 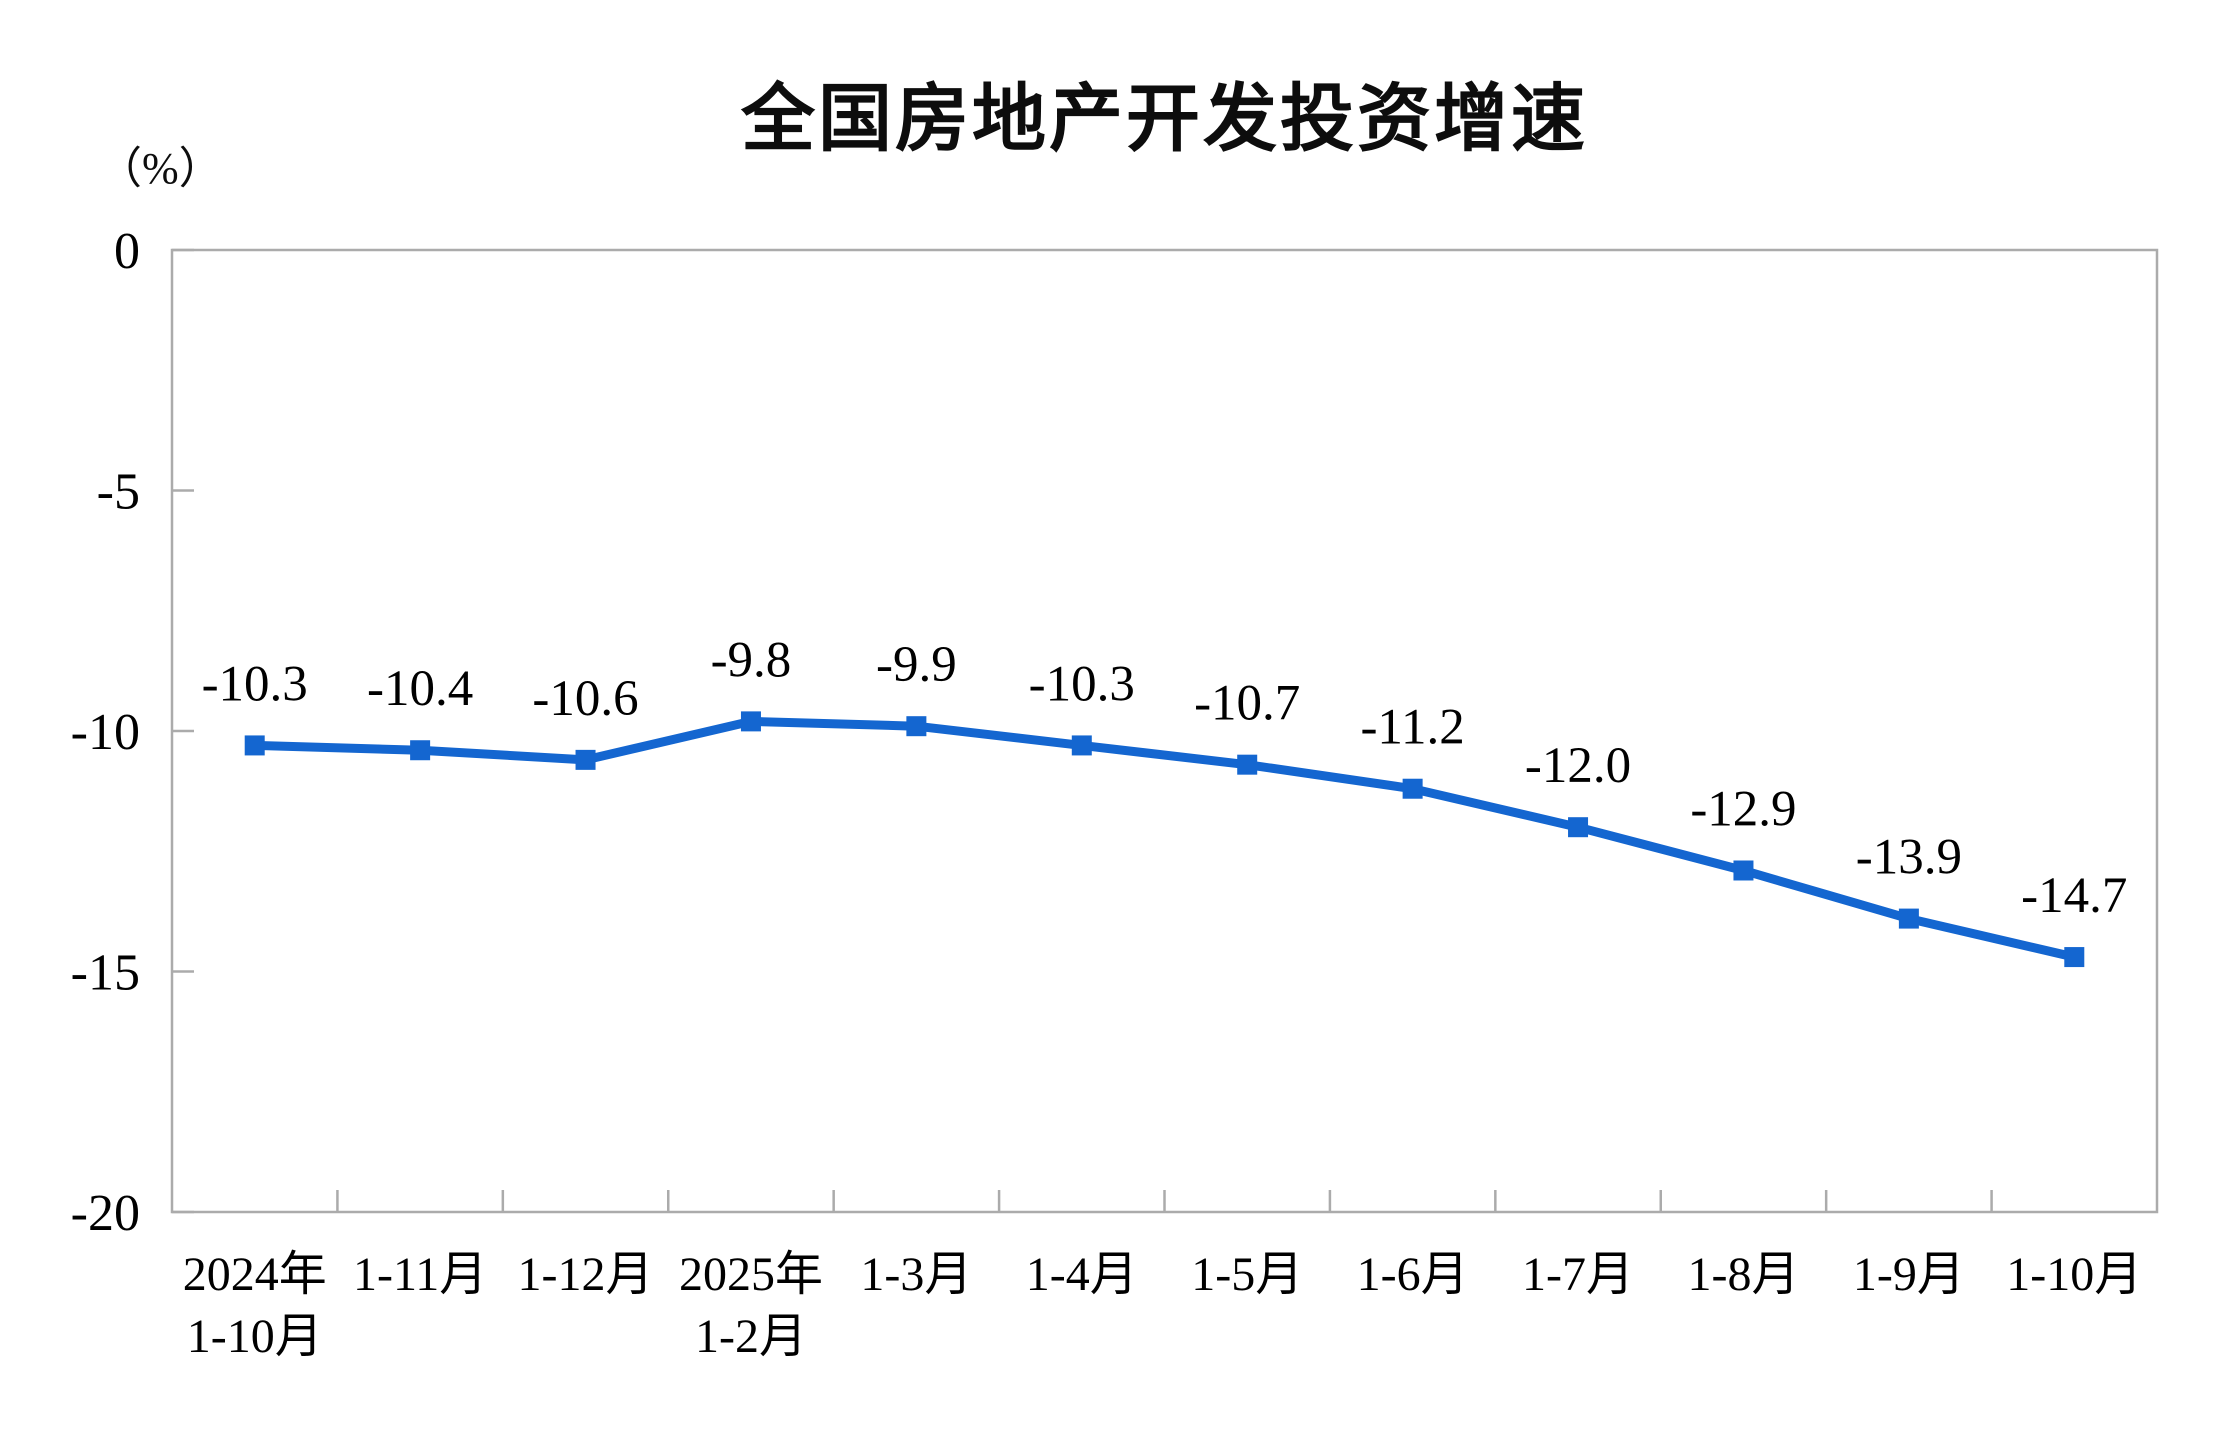 What do you see at coordinates (916, 665) in the screenshot?
I see `data-point-label: -9.9` at bounding box center [916, 665].